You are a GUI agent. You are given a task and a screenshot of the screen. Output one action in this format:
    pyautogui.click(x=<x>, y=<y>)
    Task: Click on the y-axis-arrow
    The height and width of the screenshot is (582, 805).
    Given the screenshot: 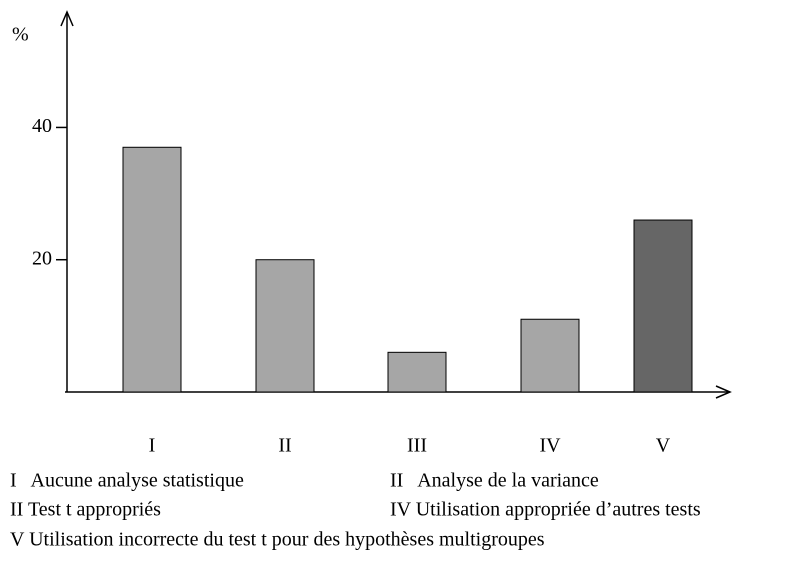 What is the action you would take?
    pyautogui.click(x=67, y=18)
    